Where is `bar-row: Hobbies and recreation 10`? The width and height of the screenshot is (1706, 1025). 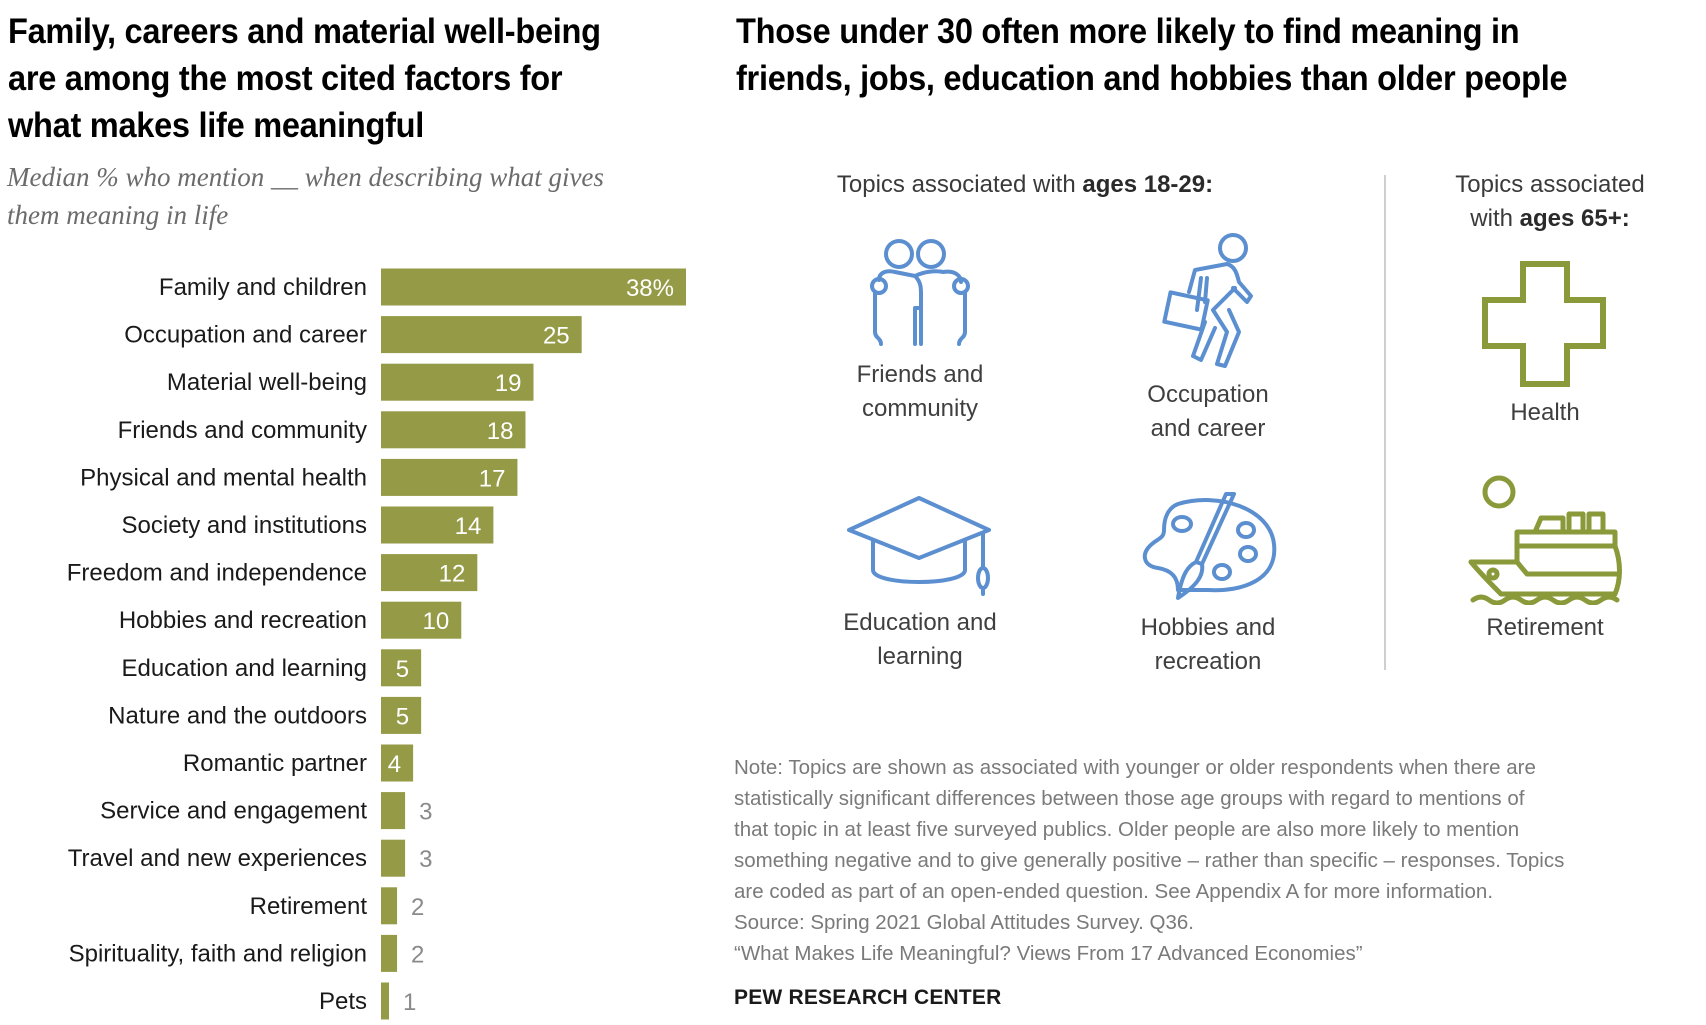
bar-row: Hobbies and recreation 10 is located at coordinates (290, 620).